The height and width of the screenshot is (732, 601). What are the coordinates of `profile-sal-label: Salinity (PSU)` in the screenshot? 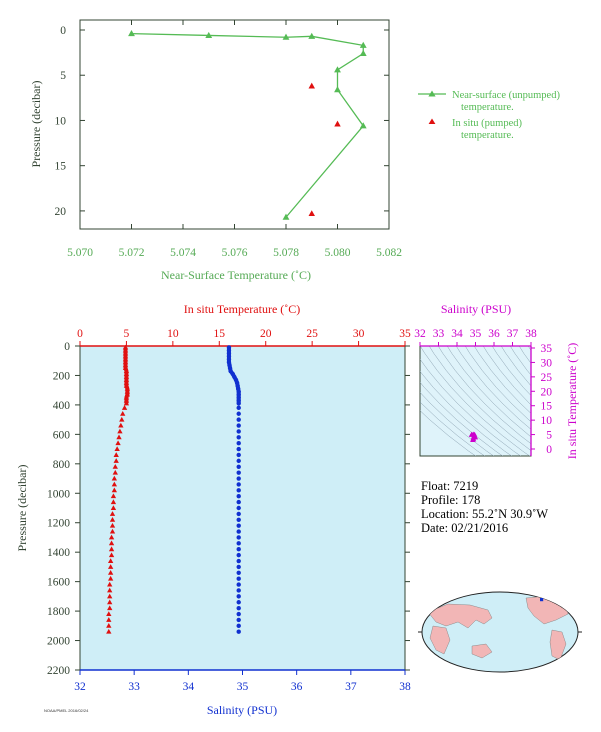 It's located at (242, 710).